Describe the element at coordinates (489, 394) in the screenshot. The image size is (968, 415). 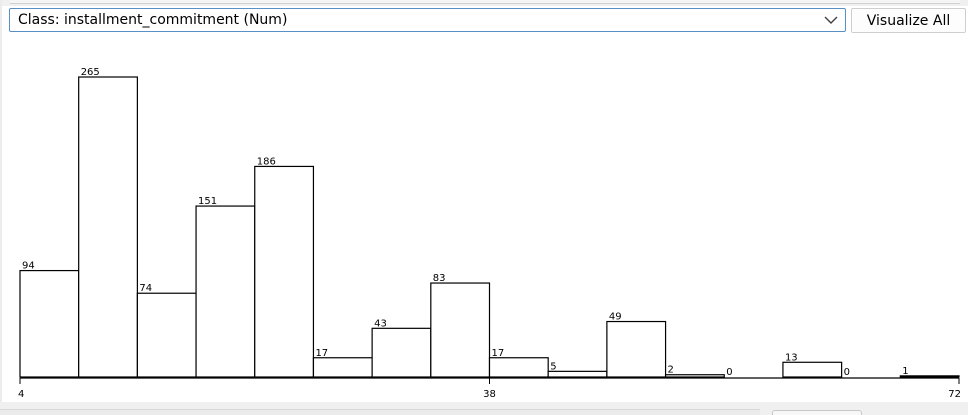
I see `x-tick-label: 38` at that location.